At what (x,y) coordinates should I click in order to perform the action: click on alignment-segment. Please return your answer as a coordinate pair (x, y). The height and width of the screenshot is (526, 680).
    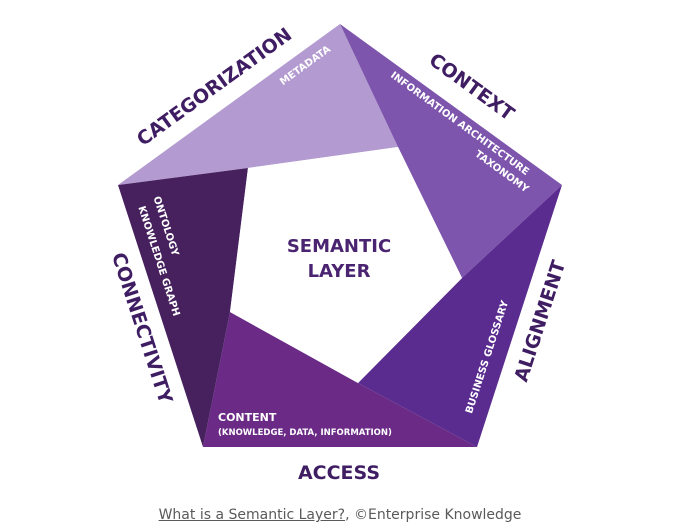
    Looking at the image, I should click on (460, 316).